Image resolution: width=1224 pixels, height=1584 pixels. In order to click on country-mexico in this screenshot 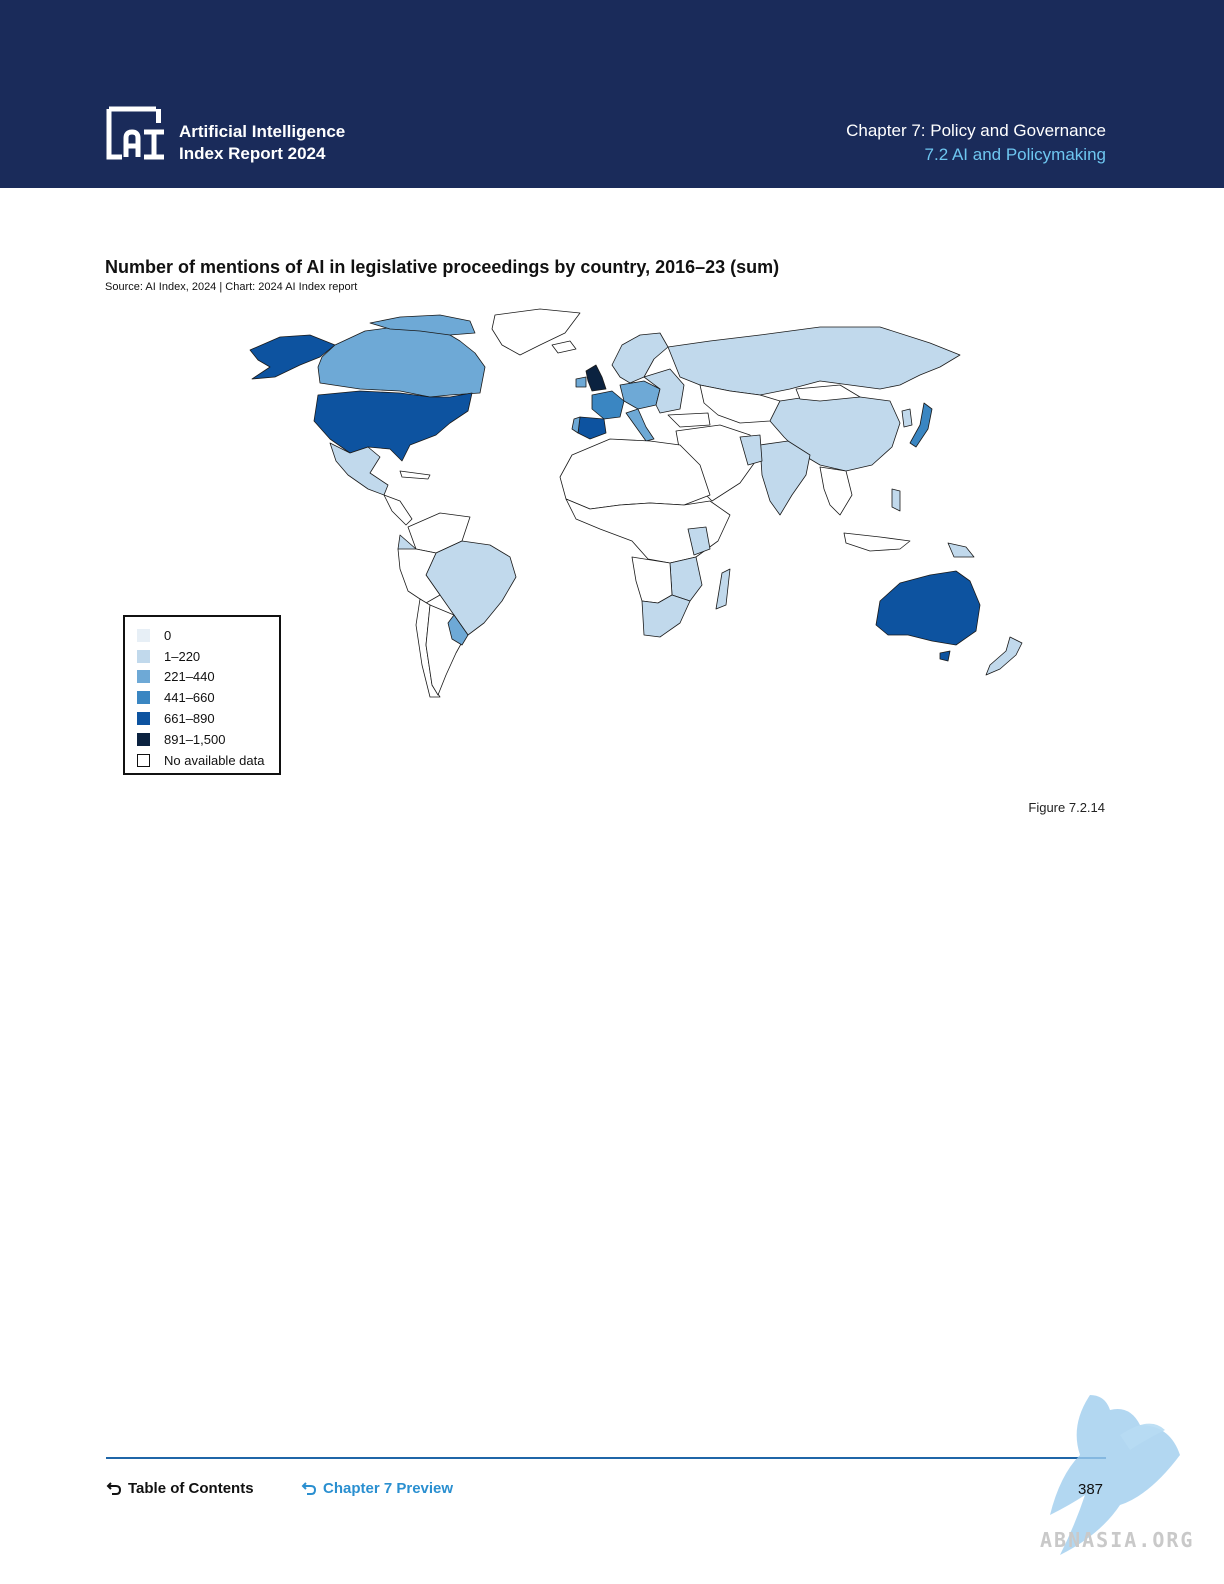, I will do `click(359, 469)`.